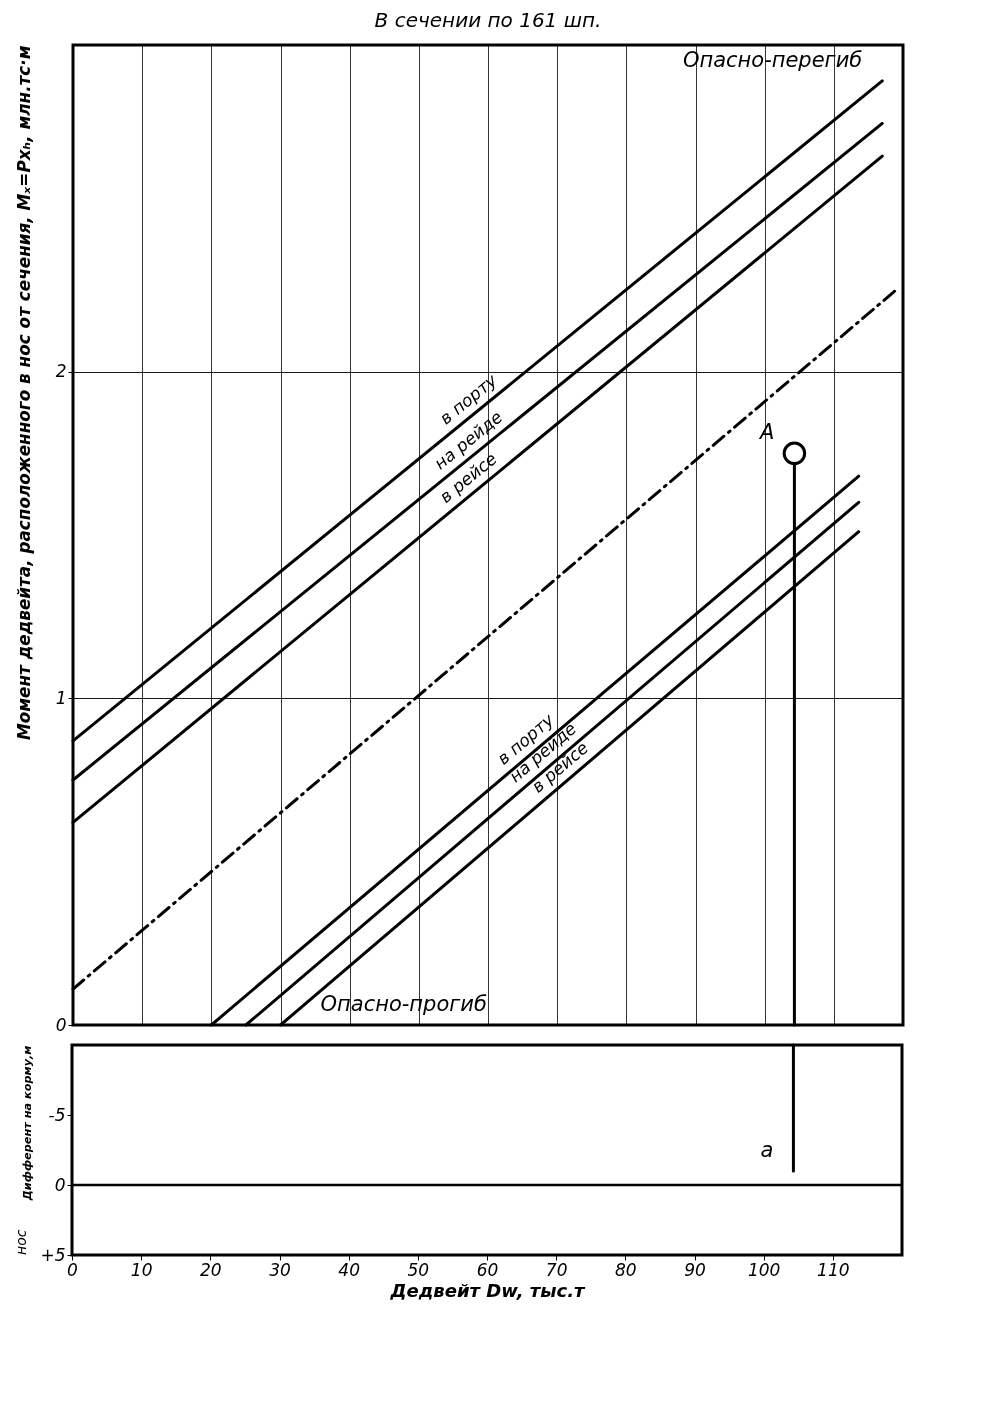  Describe the element at coordinates (61, 371) in the screenshot. I see `y-tick-label: 2` at that location.